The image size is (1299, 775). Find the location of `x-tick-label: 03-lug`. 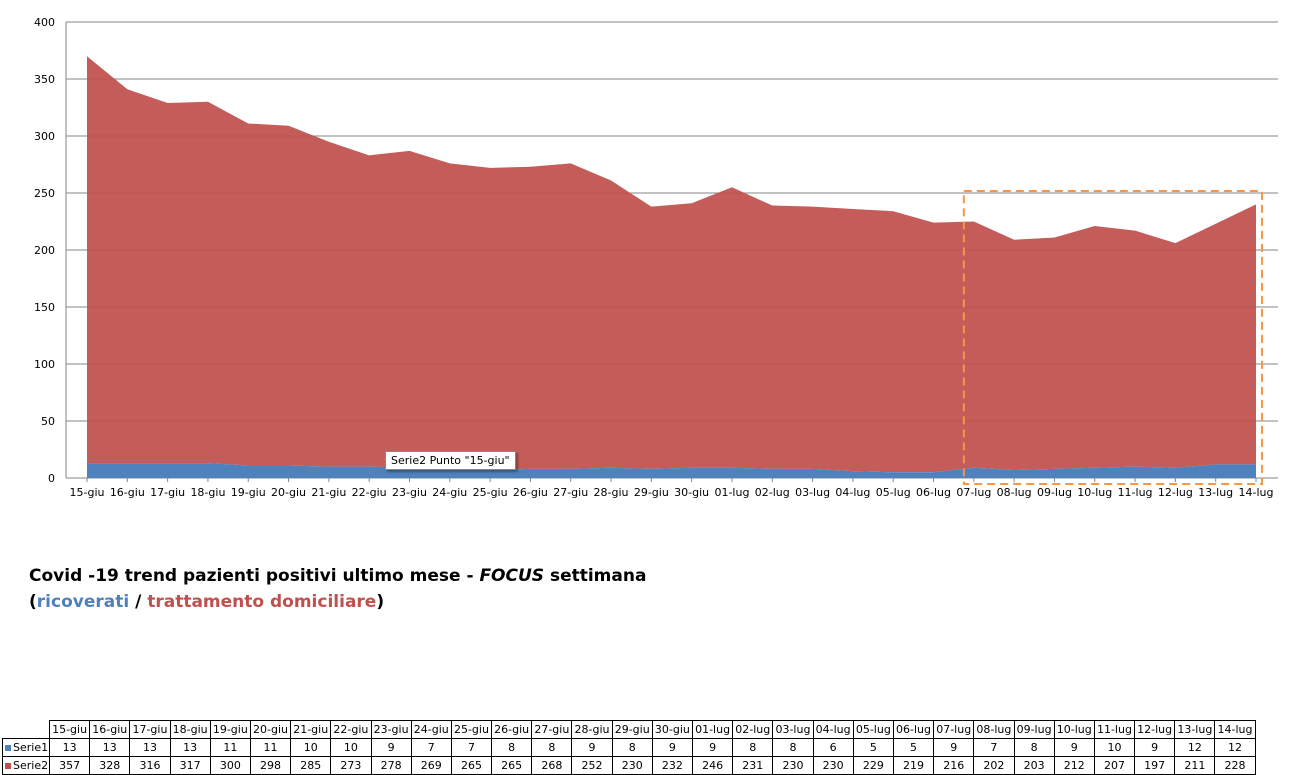

x-tick-label: 03-lug is located at coordinates (812, 492).